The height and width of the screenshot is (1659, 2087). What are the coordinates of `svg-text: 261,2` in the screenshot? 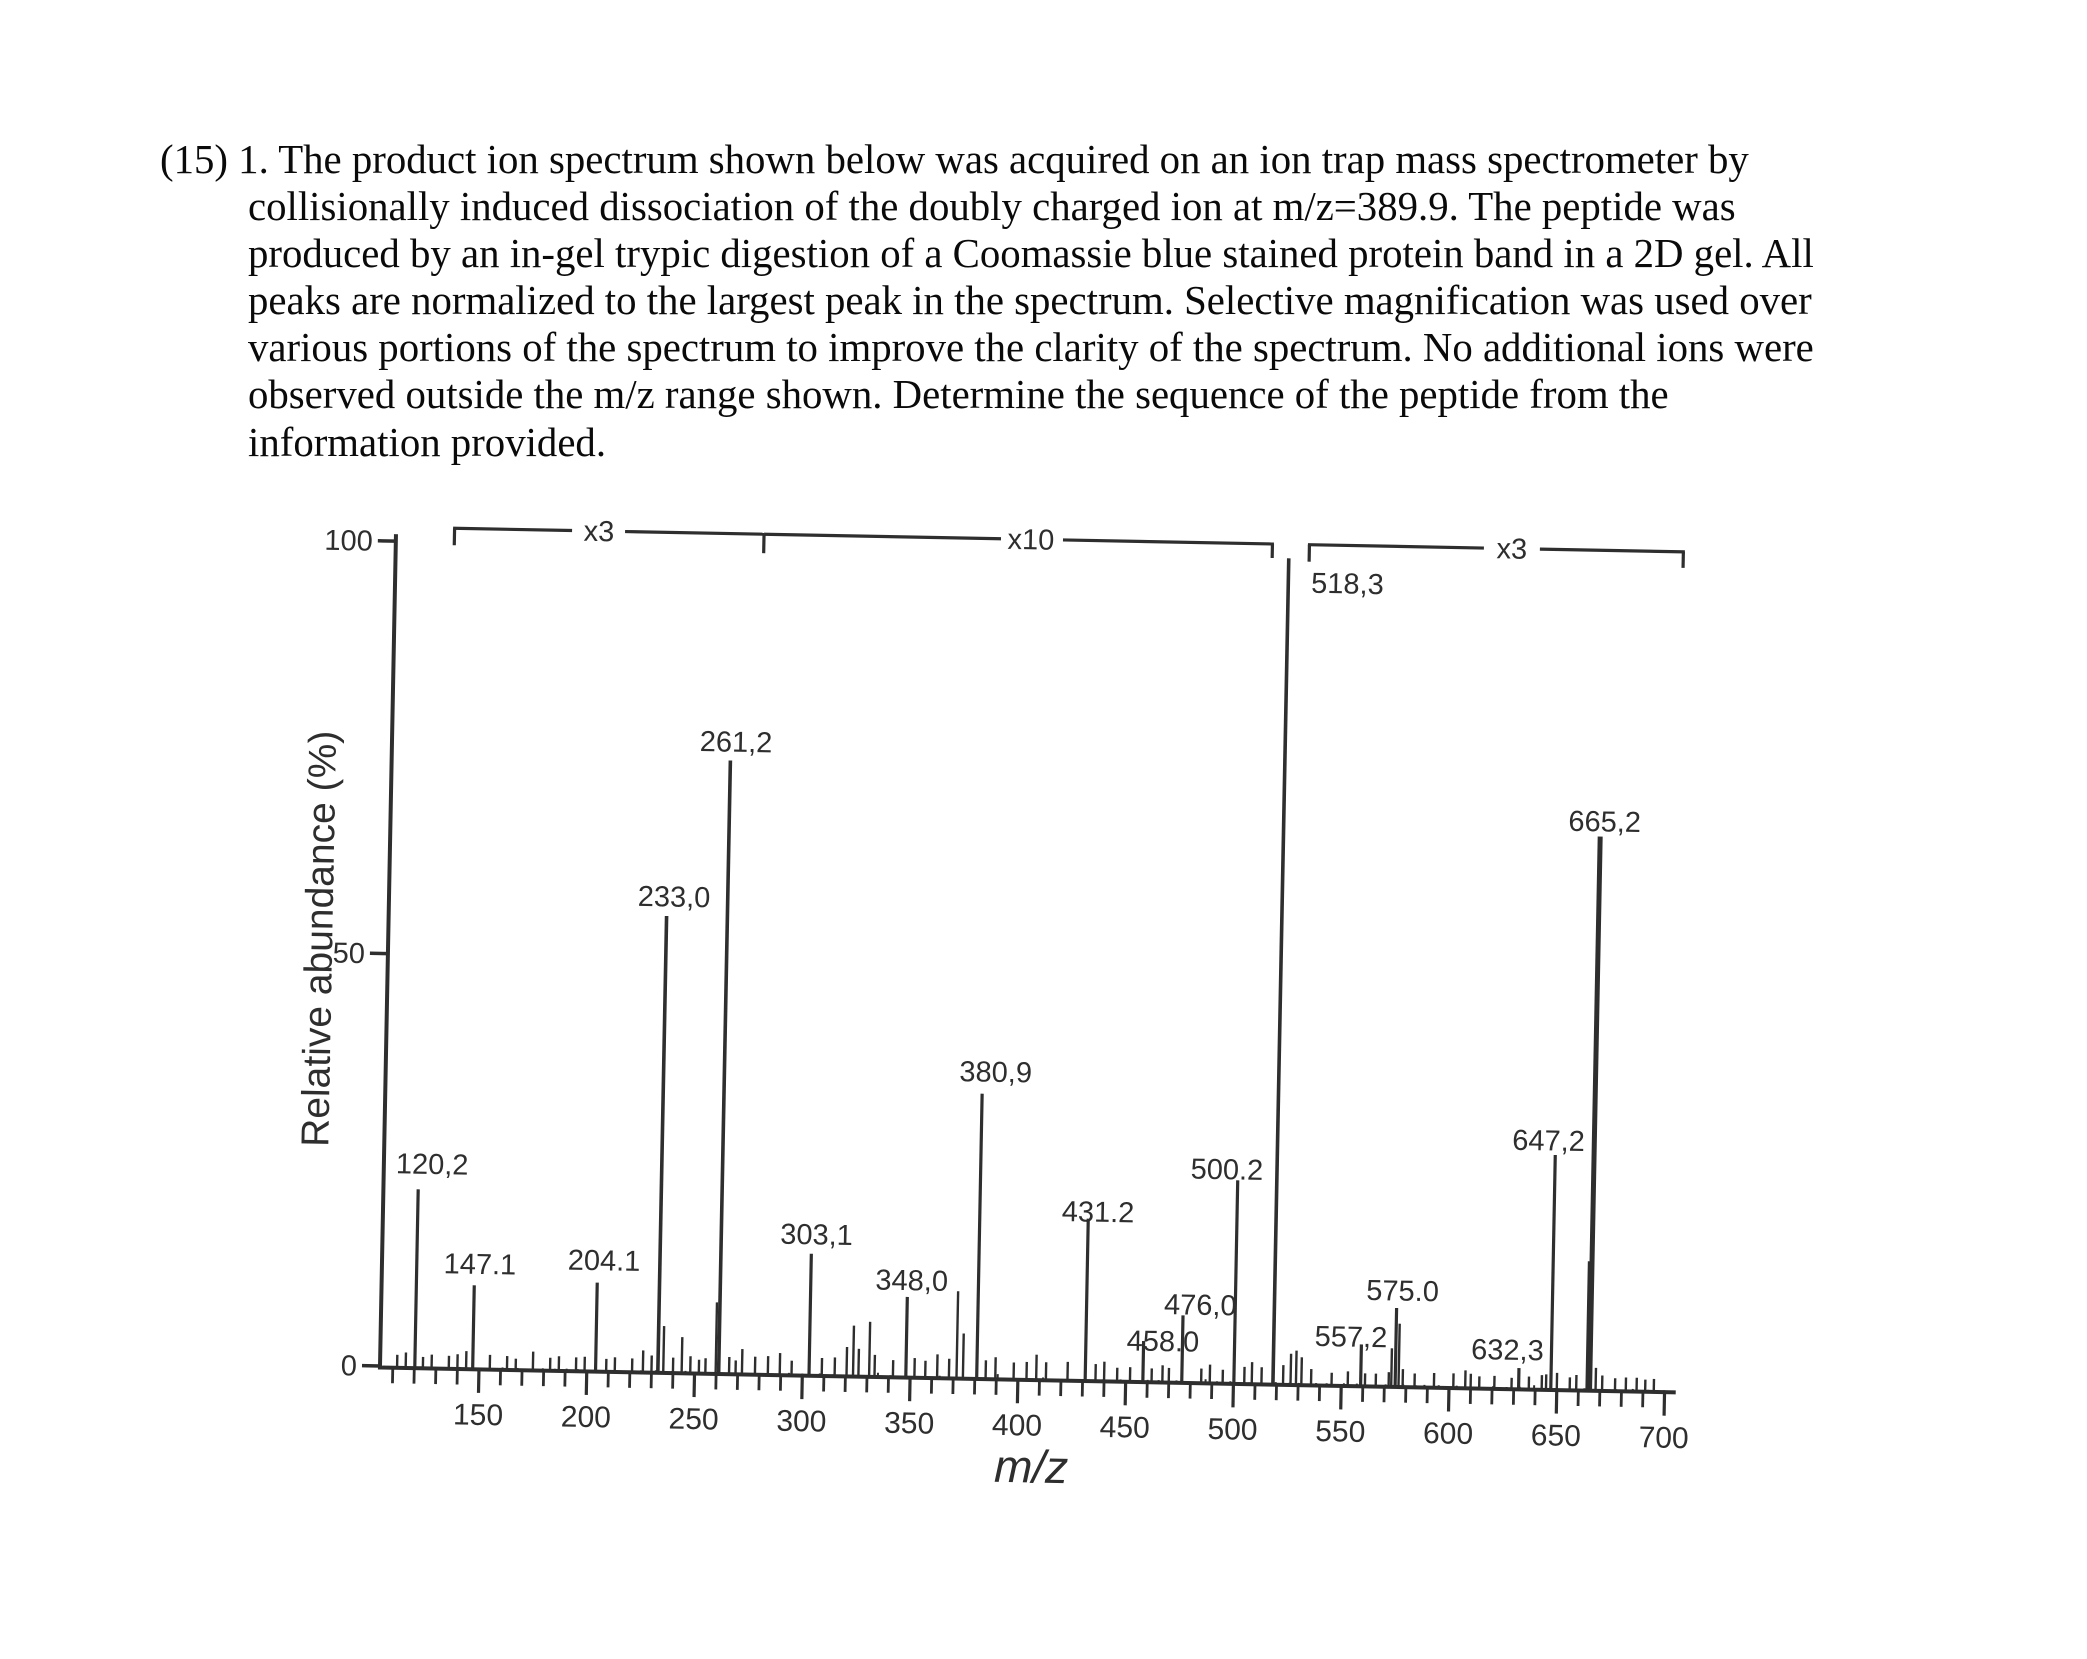 It's located at (735, 742).